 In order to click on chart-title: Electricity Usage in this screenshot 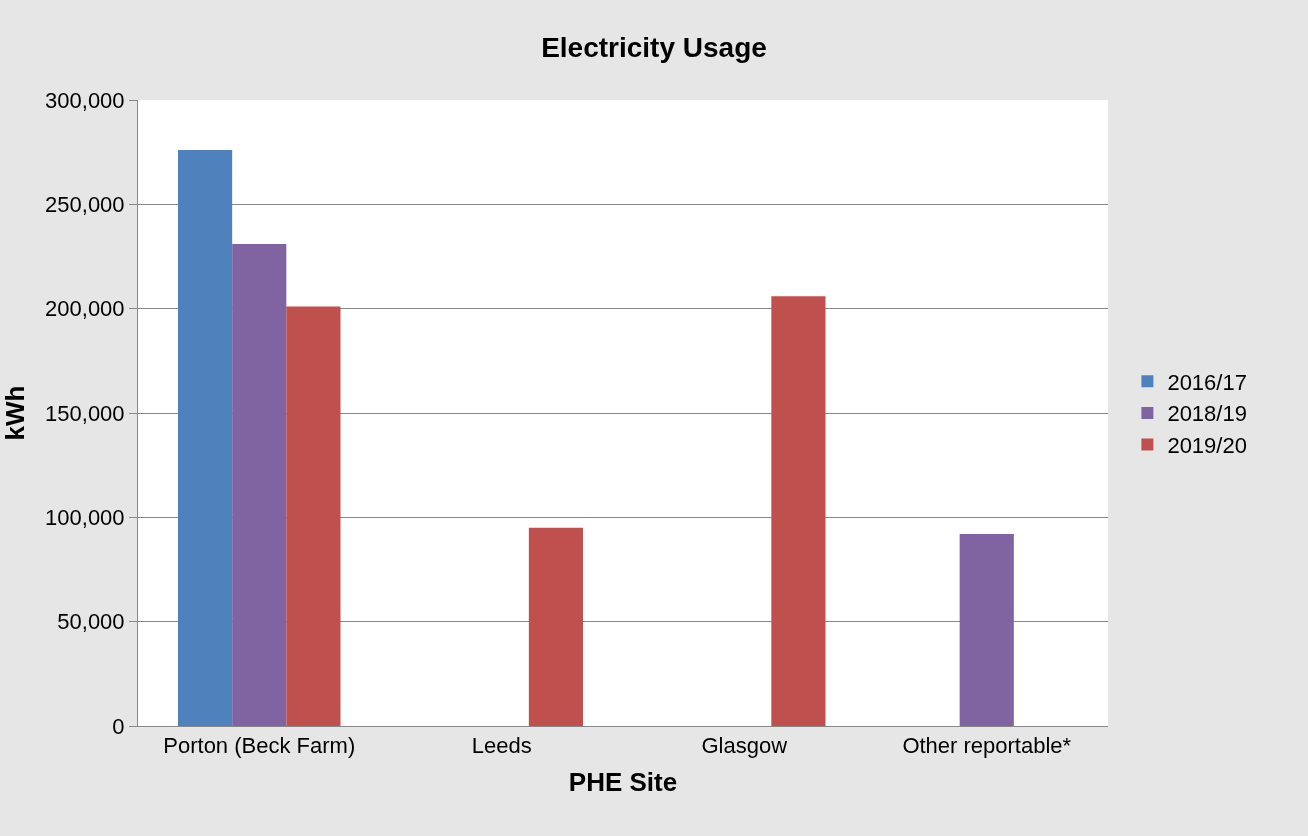, I will do `click(654, 48)`.